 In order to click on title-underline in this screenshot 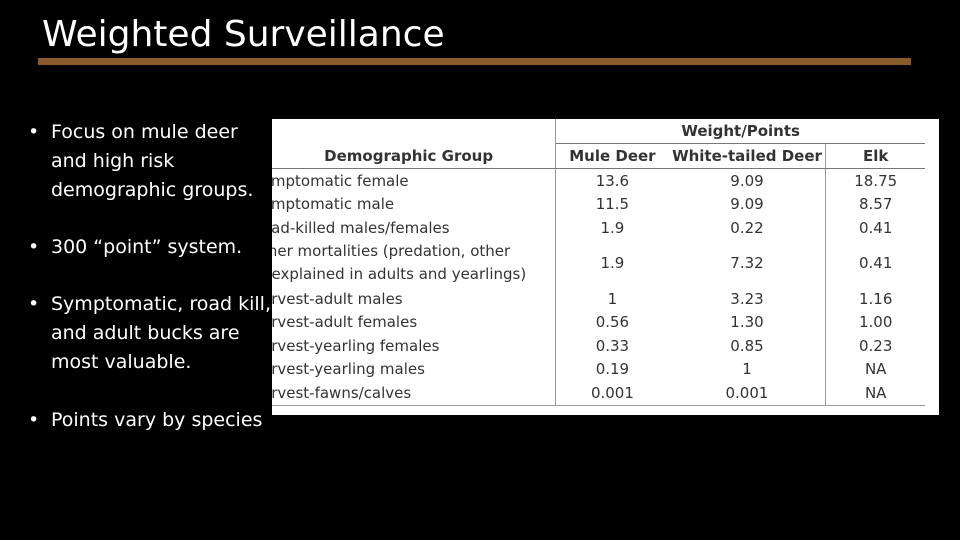, I will do `click(474, 61)`.